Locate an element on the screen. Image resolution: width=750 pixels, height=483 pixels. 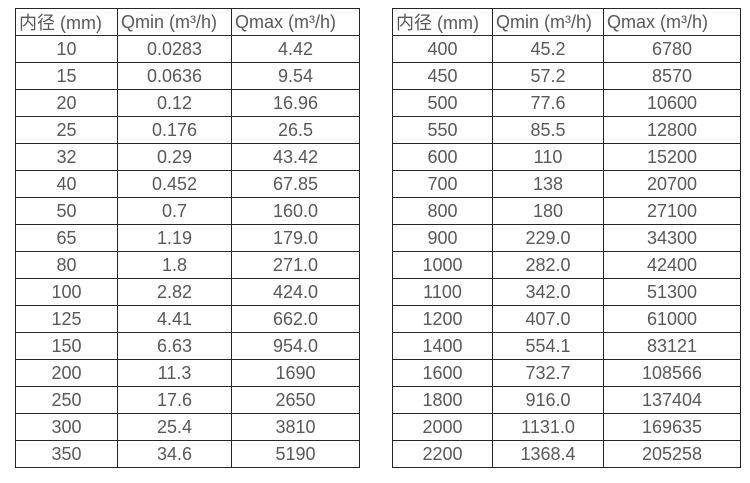
table-cell: 20700 is located at coordinates (672, 184).